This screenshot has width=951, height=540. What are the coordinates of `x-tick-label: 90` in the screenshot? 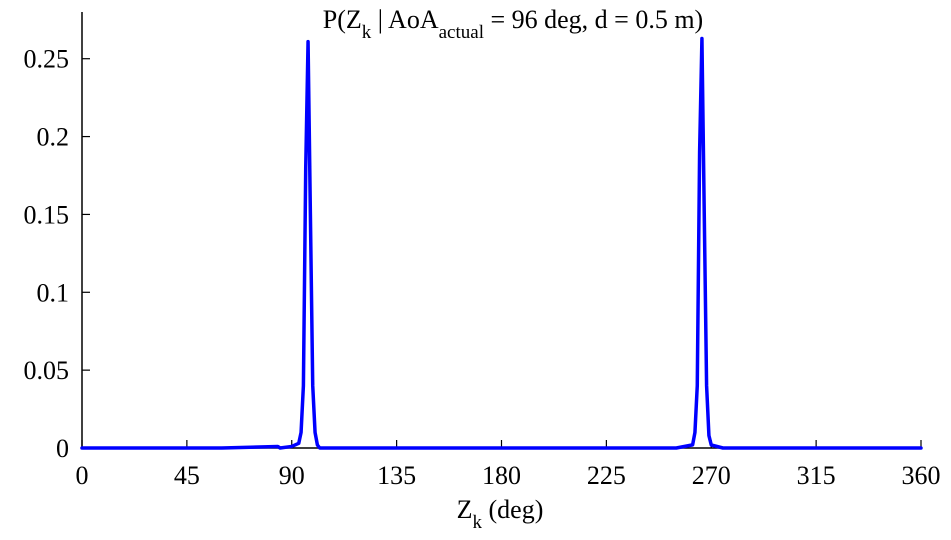 It's located at (292, 475).